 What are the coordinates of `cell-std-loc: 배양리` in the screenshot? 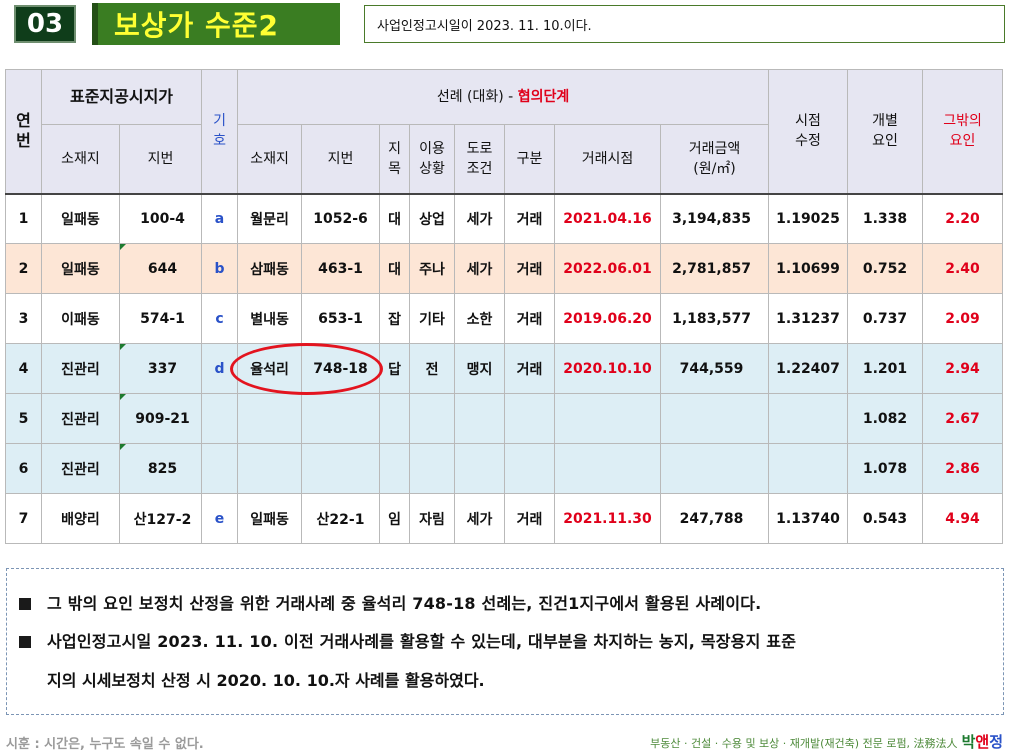 It's located at (80, 518).